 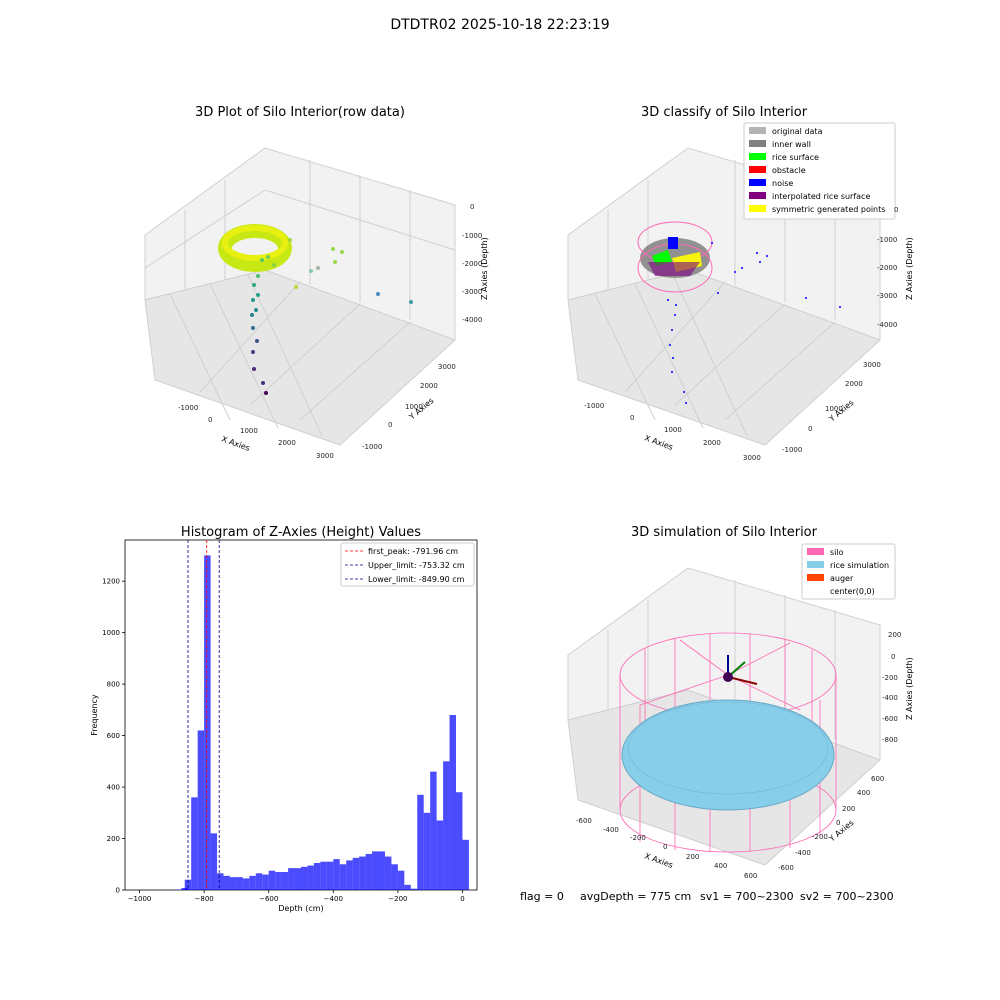 What do you see at coordinates (757, 169) in the screenshot?
I see `legend-swatch-obstacle` at bounding box center [757, 169].